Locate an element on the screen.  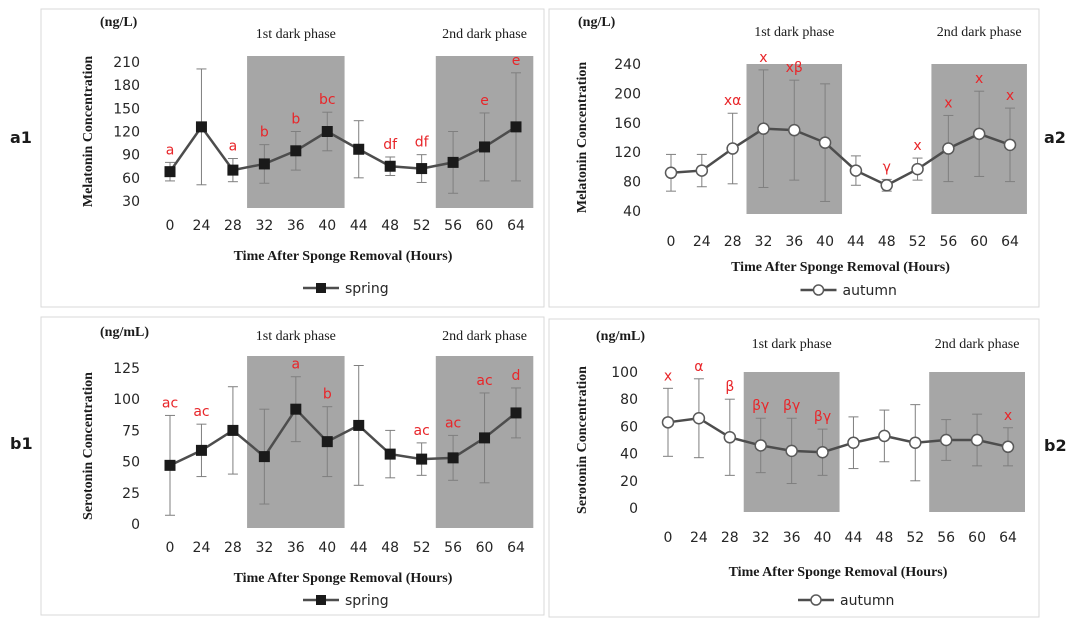
legend-marker-b1 is located at coordinates (321, 600).